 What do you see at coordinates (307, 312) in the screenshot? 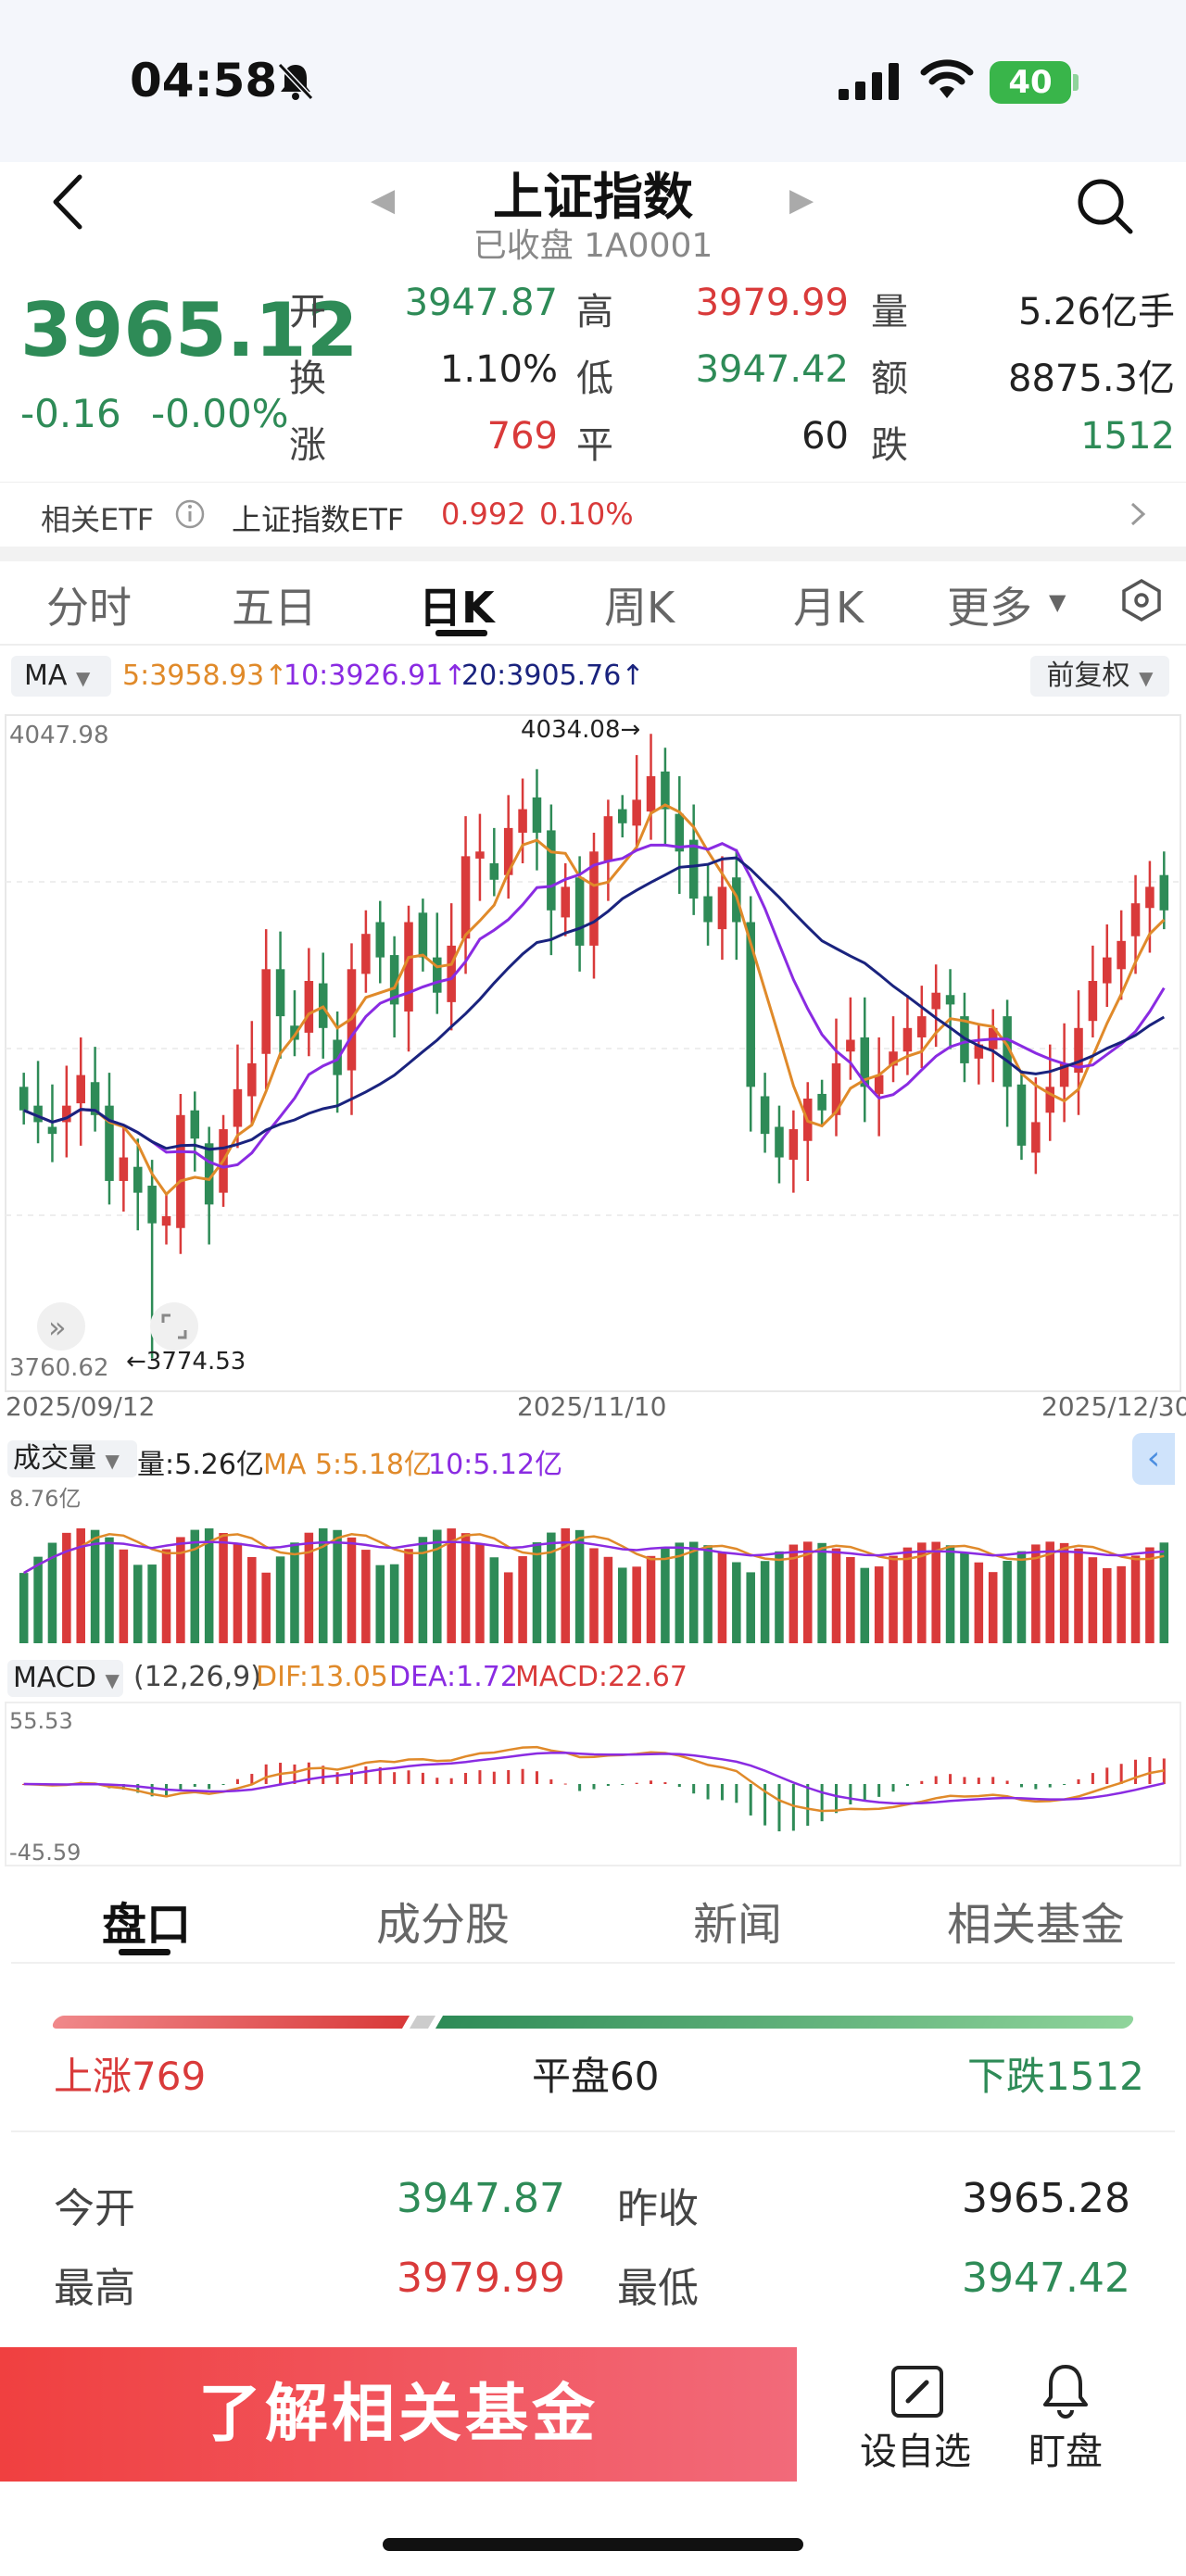
I see `open-label: 开` at bounding box center [307, 312].